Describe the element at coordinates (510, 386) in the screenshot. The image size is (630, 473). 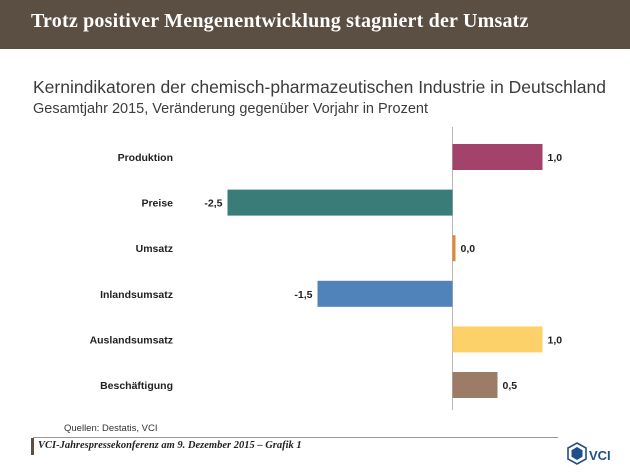
I see `data-label: 0,5` at that location.